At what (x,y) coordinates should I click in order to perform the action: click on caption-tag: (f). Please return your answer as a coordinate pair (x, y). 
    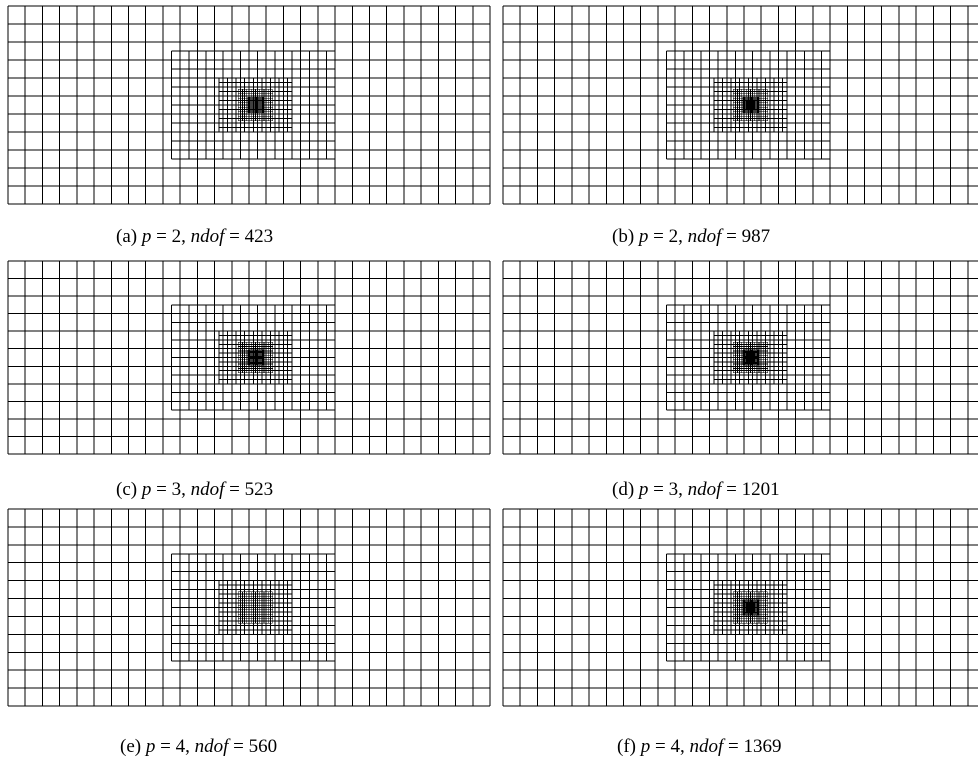
    Looking at the image, I should click on (626, 746).